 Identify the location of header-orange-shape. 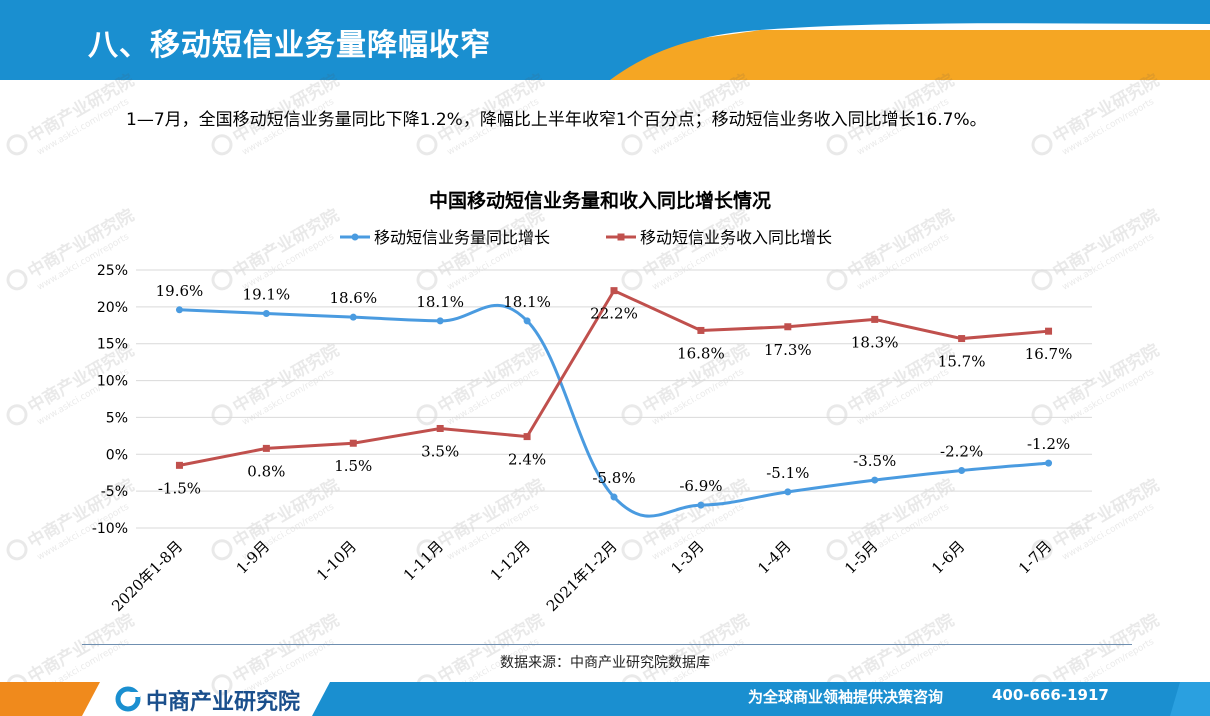
(885, 55).